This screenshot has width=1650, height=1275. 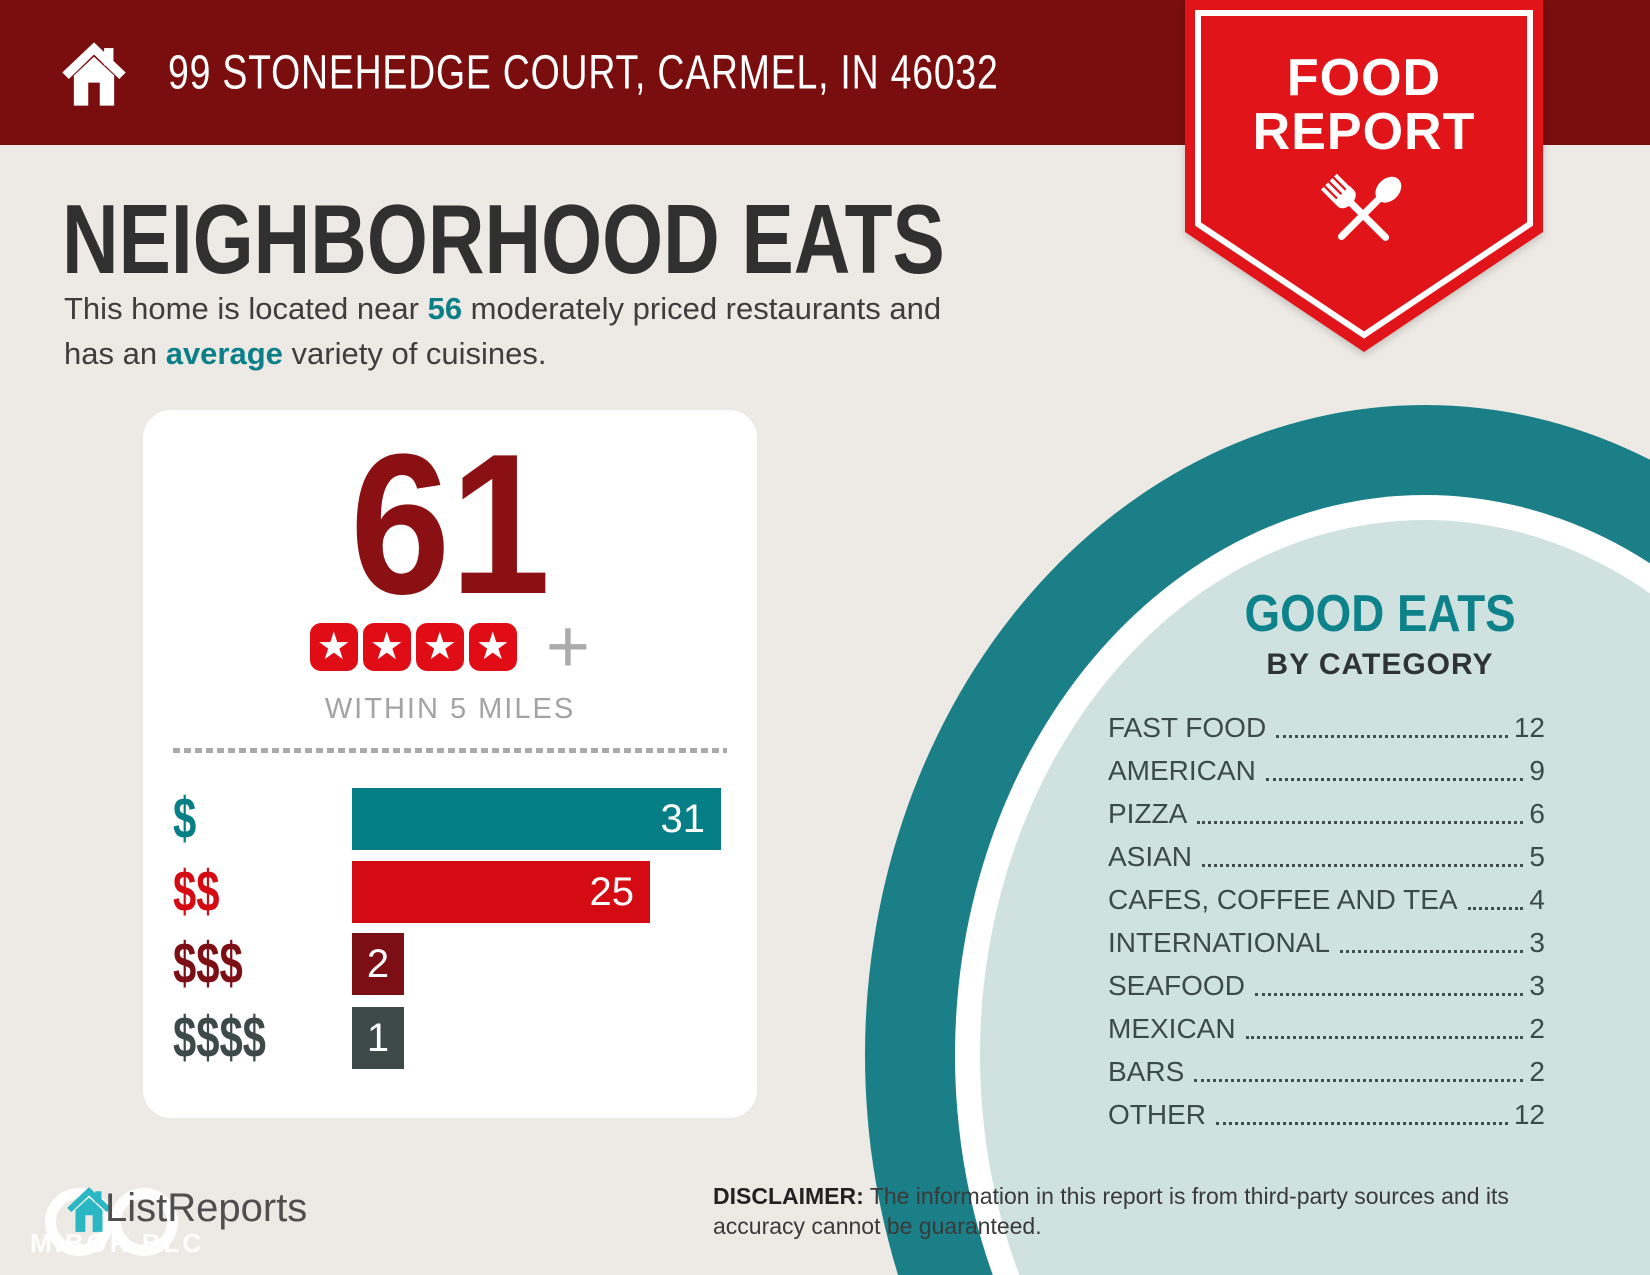 What do you see at coordinates (378, 964) in the screenshot?
I see `bar: 2` at bounding box center [378, 964].